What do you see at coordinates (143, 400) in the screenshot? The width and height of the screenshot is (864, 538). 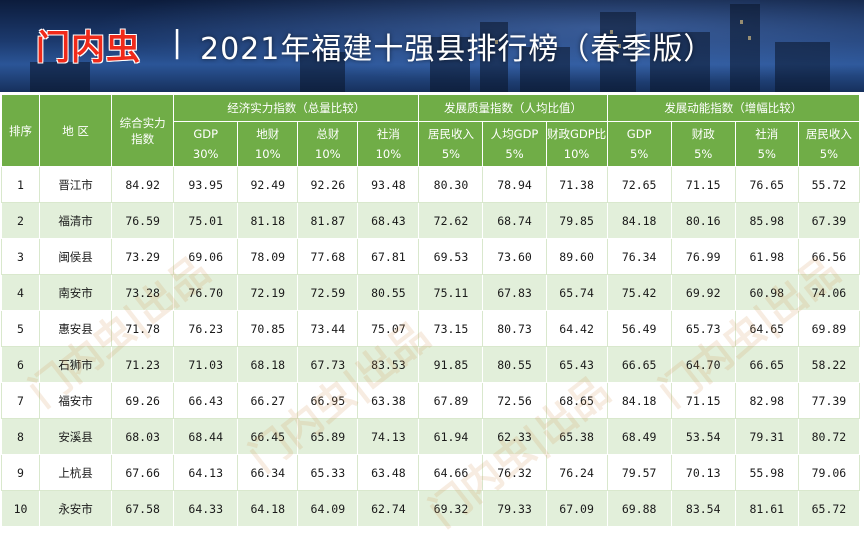 I see `composite-cell: 69.26` at bounding box center [143, 400].